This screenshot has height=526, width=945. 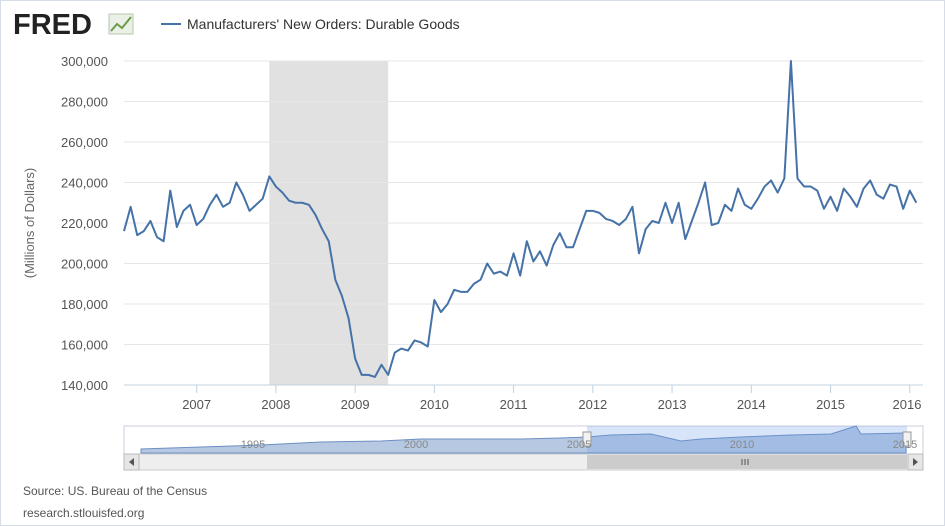 What do you see at coordinates (323, 24) in the screenshot?
I see `legend-label: Manufacturers' New Orders: Durable Goods` at bounding box center [323, 24].